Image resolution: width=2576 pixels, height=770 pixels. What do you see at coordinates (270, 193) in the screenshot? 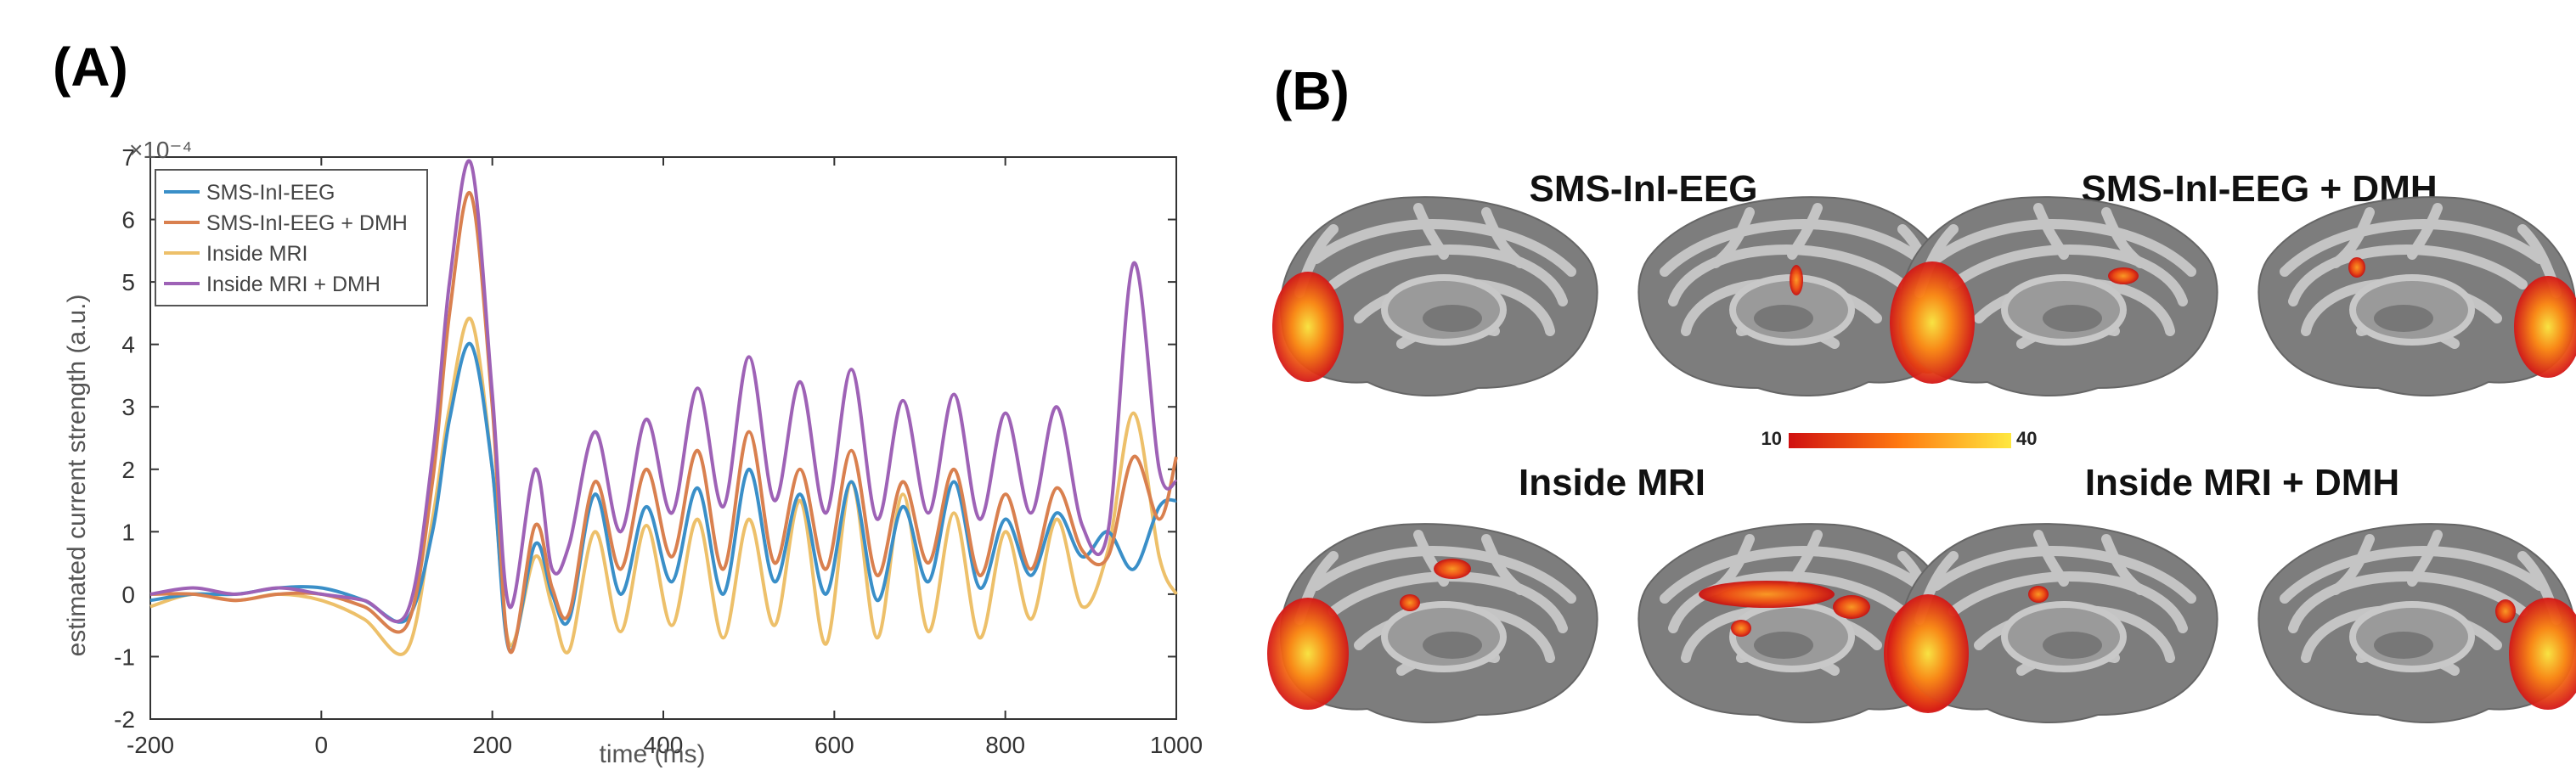
I see `legend-entry: SMS-InI-EEG` at bounding box center [270, 193].